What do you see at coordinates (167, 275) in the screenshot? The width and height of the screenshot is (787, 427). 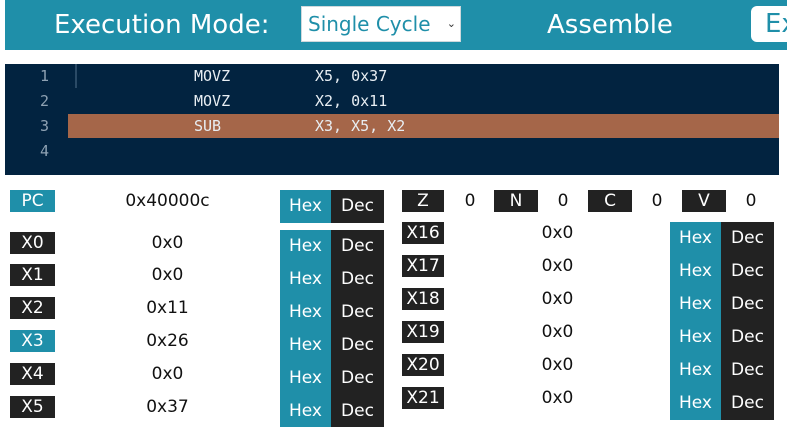 I see `register-value-x1: 0x0` at bounding box center [167, 275].